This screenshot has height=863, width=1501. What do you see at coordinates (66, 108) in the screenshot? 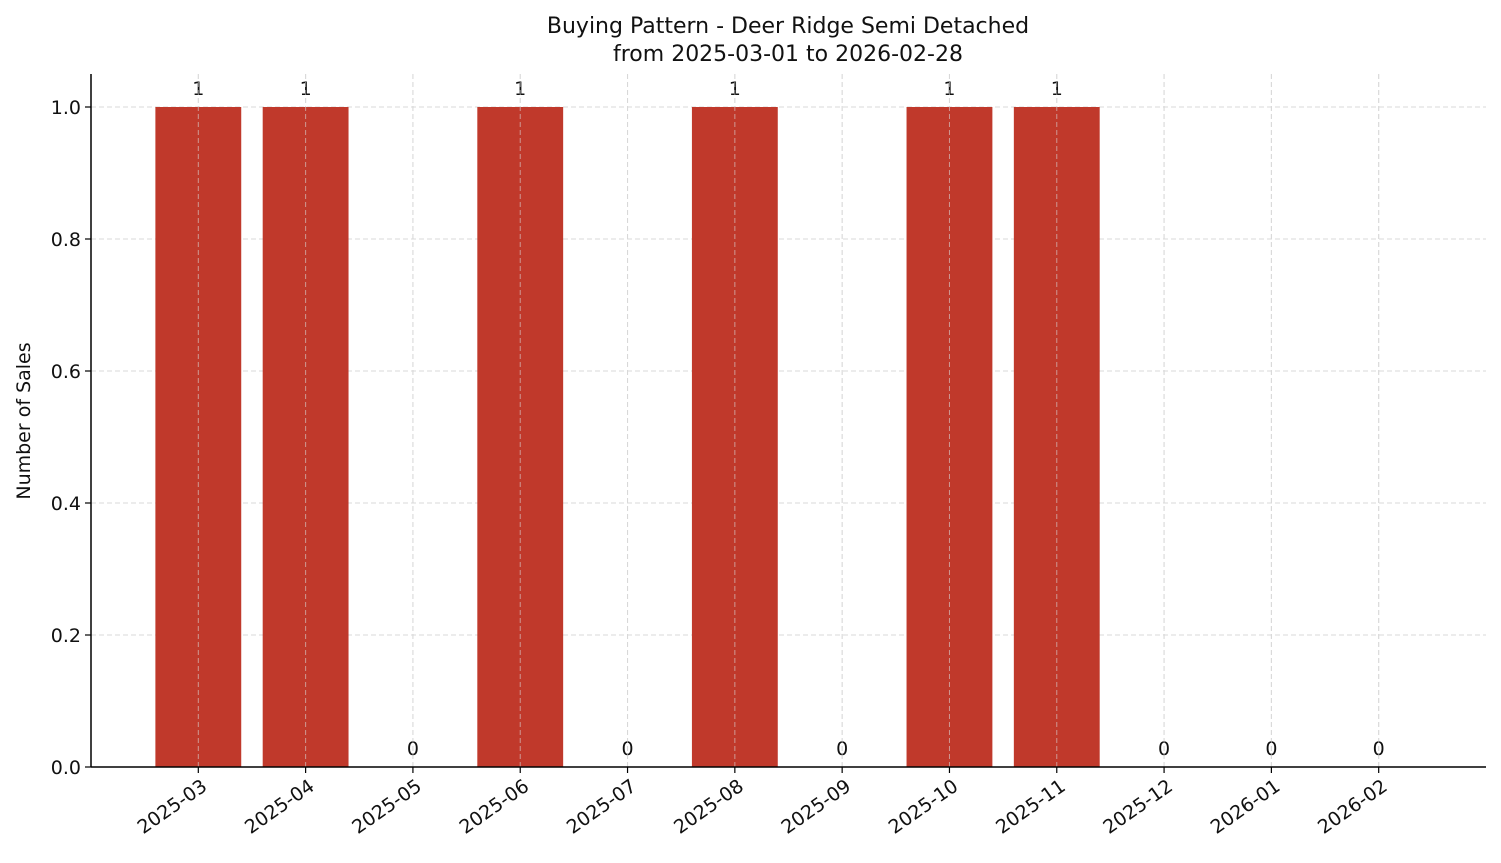
I see `y-tick-label: 1.0` at bounding box center [66, 108].